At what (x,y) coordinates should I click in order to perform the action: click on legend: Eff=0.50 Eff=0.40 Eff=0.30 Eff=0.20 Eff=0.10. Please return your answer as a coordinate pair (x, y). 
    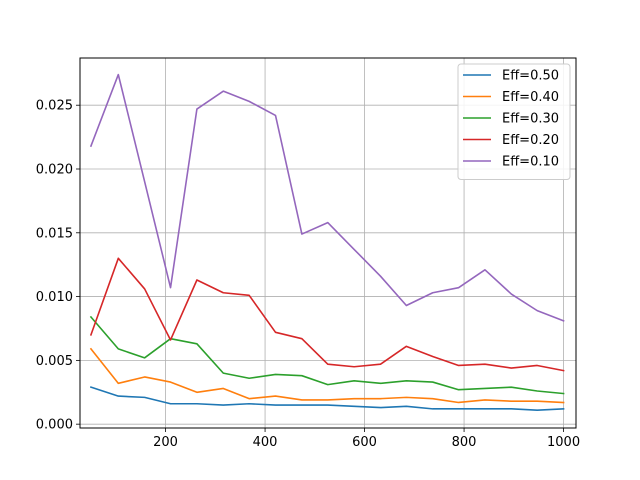
    Looking at the image, I should click on (514, 121).